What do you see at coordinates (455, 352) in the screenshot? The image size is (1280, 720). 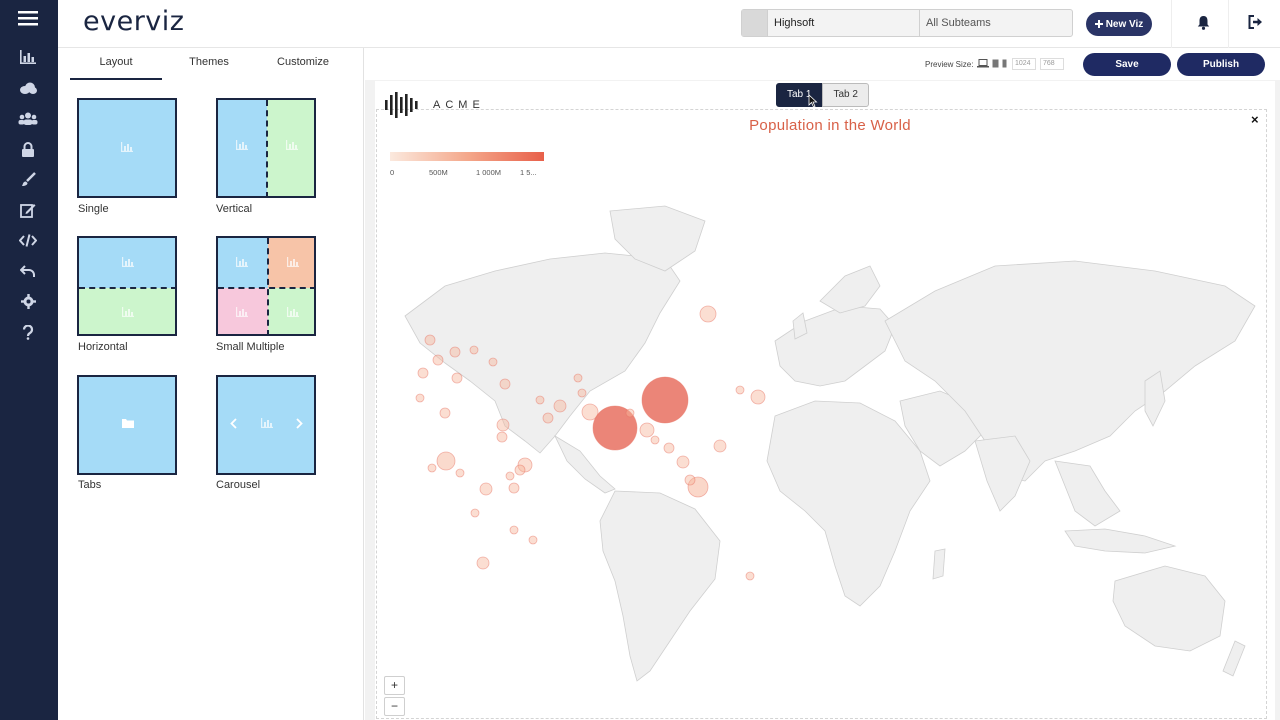 I see `bubble-germany` at bounding box center [455, 352].